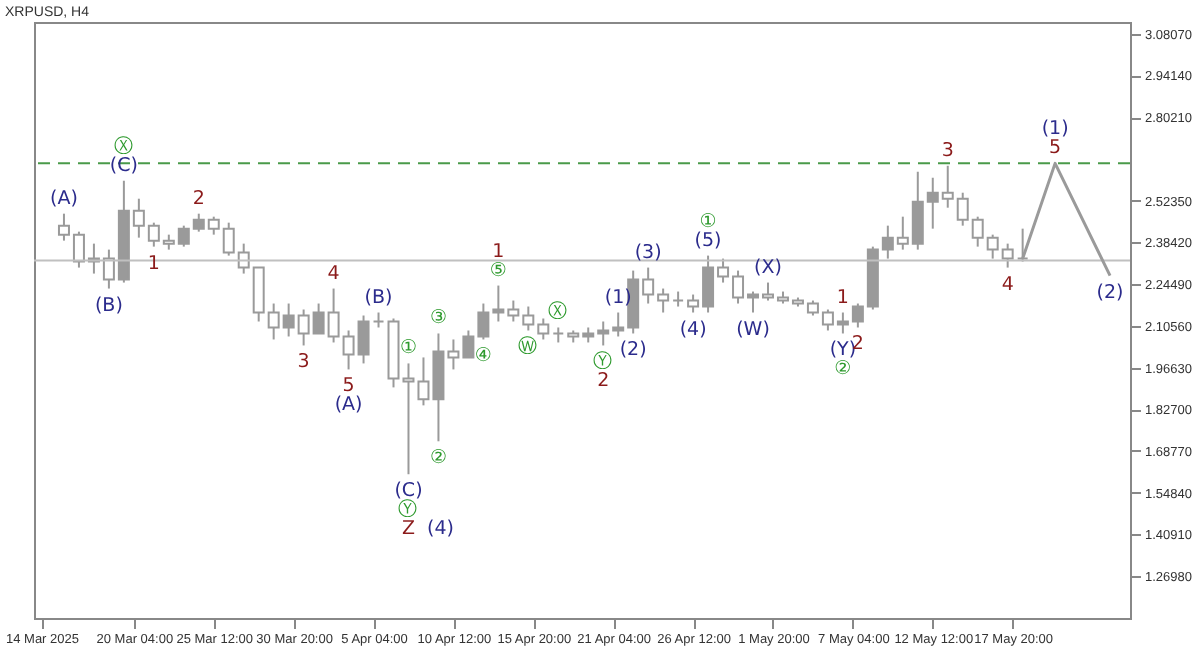 The width and height of the screenshot is (1196, 652). Describe the element at coordinates (753, 329) in the screenshot. I see `annotation: (W)` at that location.